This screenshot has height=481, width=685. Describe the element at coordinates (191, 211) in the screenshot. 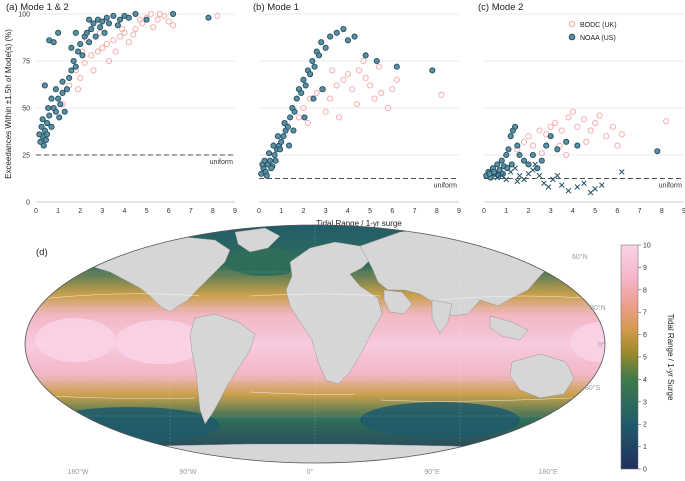

I see `x-tick-a-7: 7` at that location.